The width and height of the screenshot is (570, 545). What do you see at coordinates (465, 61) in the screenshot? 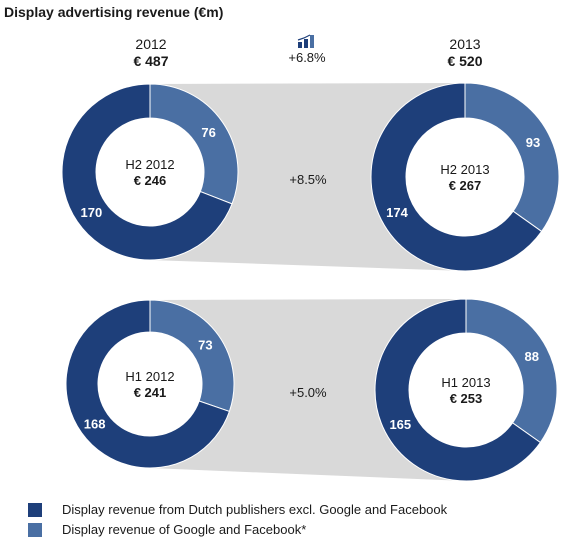
I see `year-2013-total: € 520` at bounding box center [465, 61].